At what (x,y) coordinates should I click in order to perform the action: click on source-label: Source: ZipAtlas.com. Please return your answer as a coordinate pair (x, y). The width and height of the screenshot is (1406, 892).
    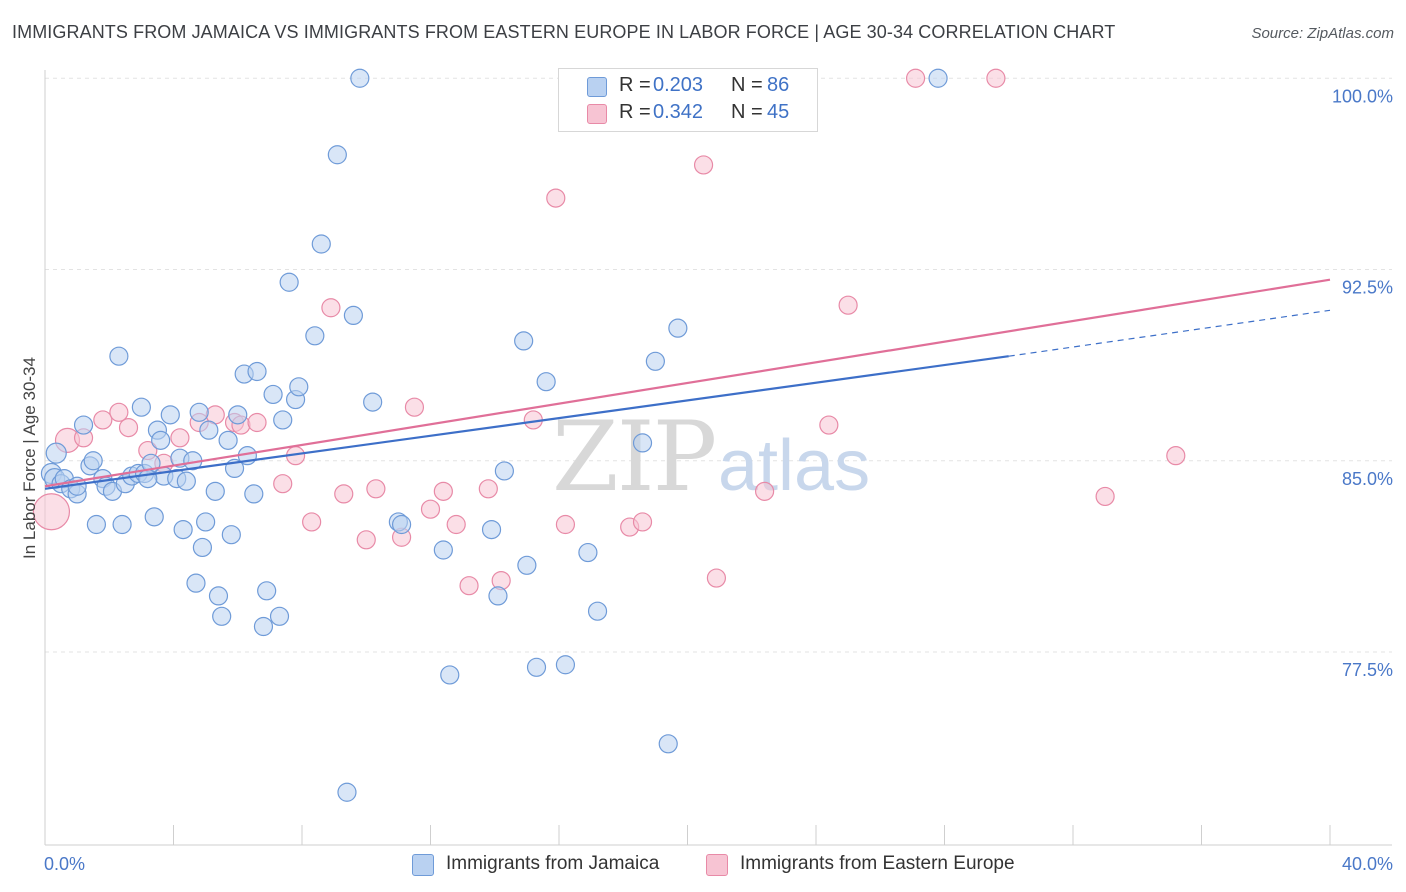
    Looking at the image, I should click on (1322, 33).